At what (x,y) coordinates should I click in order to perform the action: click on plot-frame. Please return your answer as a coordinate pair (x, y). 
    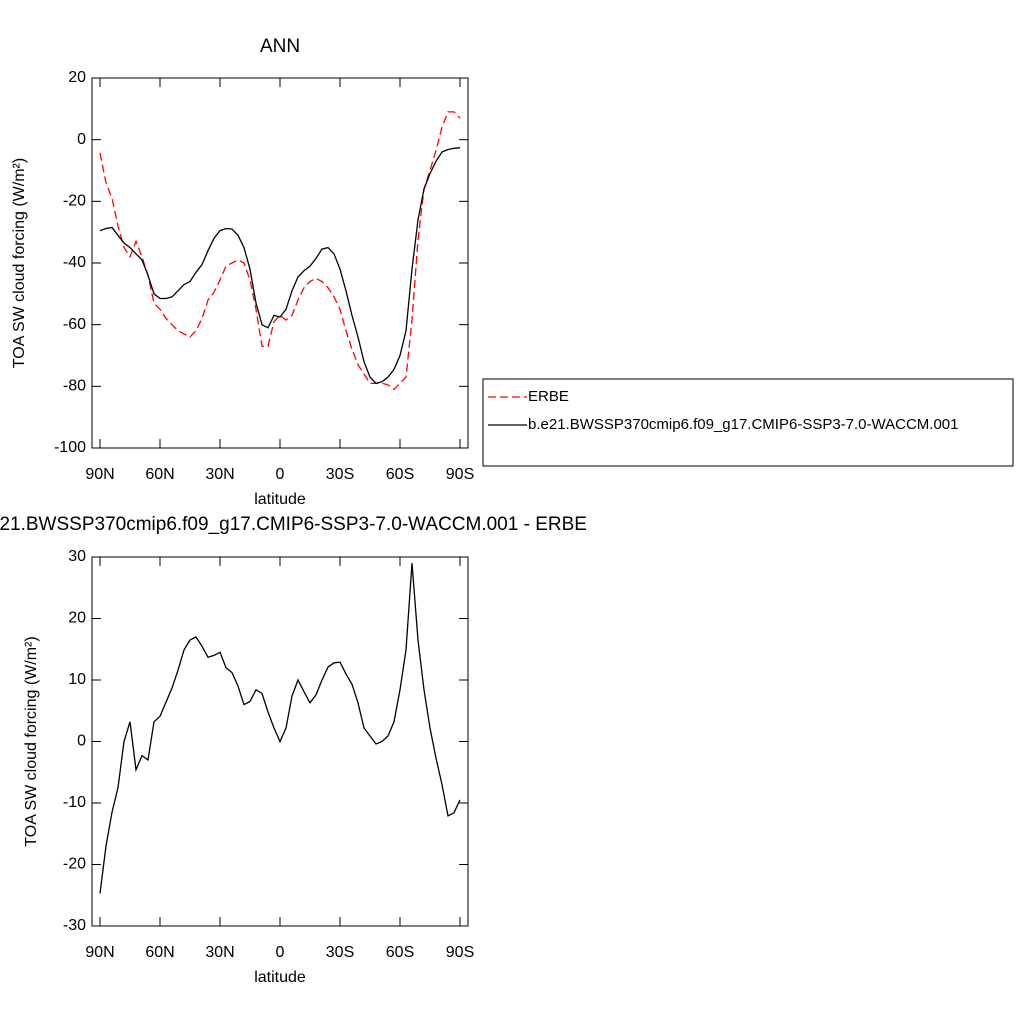
    Looking at the image, I should click on (280, 263).